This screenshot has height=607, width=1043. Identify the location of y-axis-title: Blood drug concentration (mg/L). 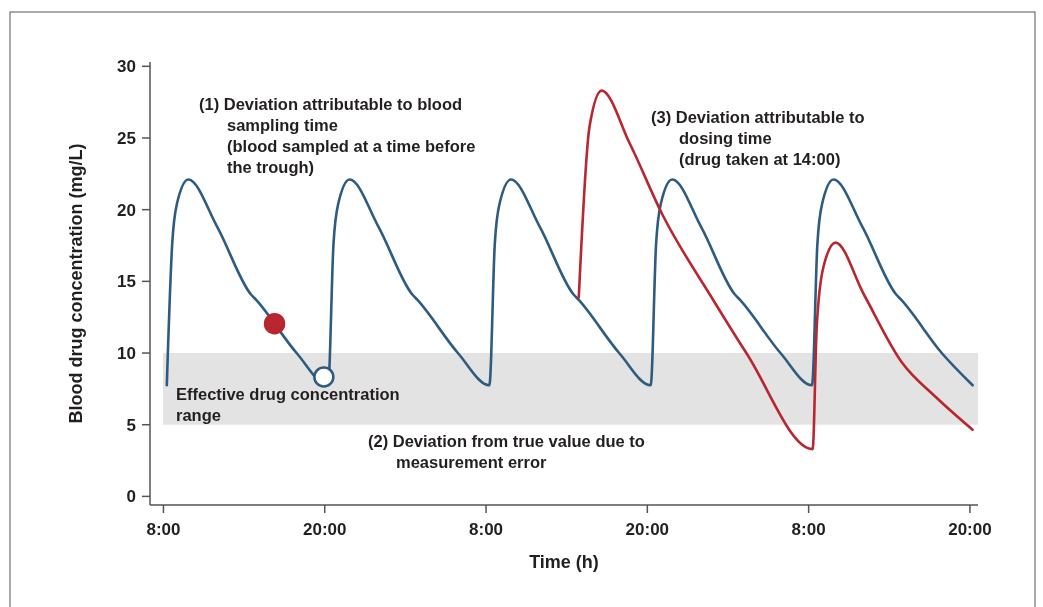
(76, 283).